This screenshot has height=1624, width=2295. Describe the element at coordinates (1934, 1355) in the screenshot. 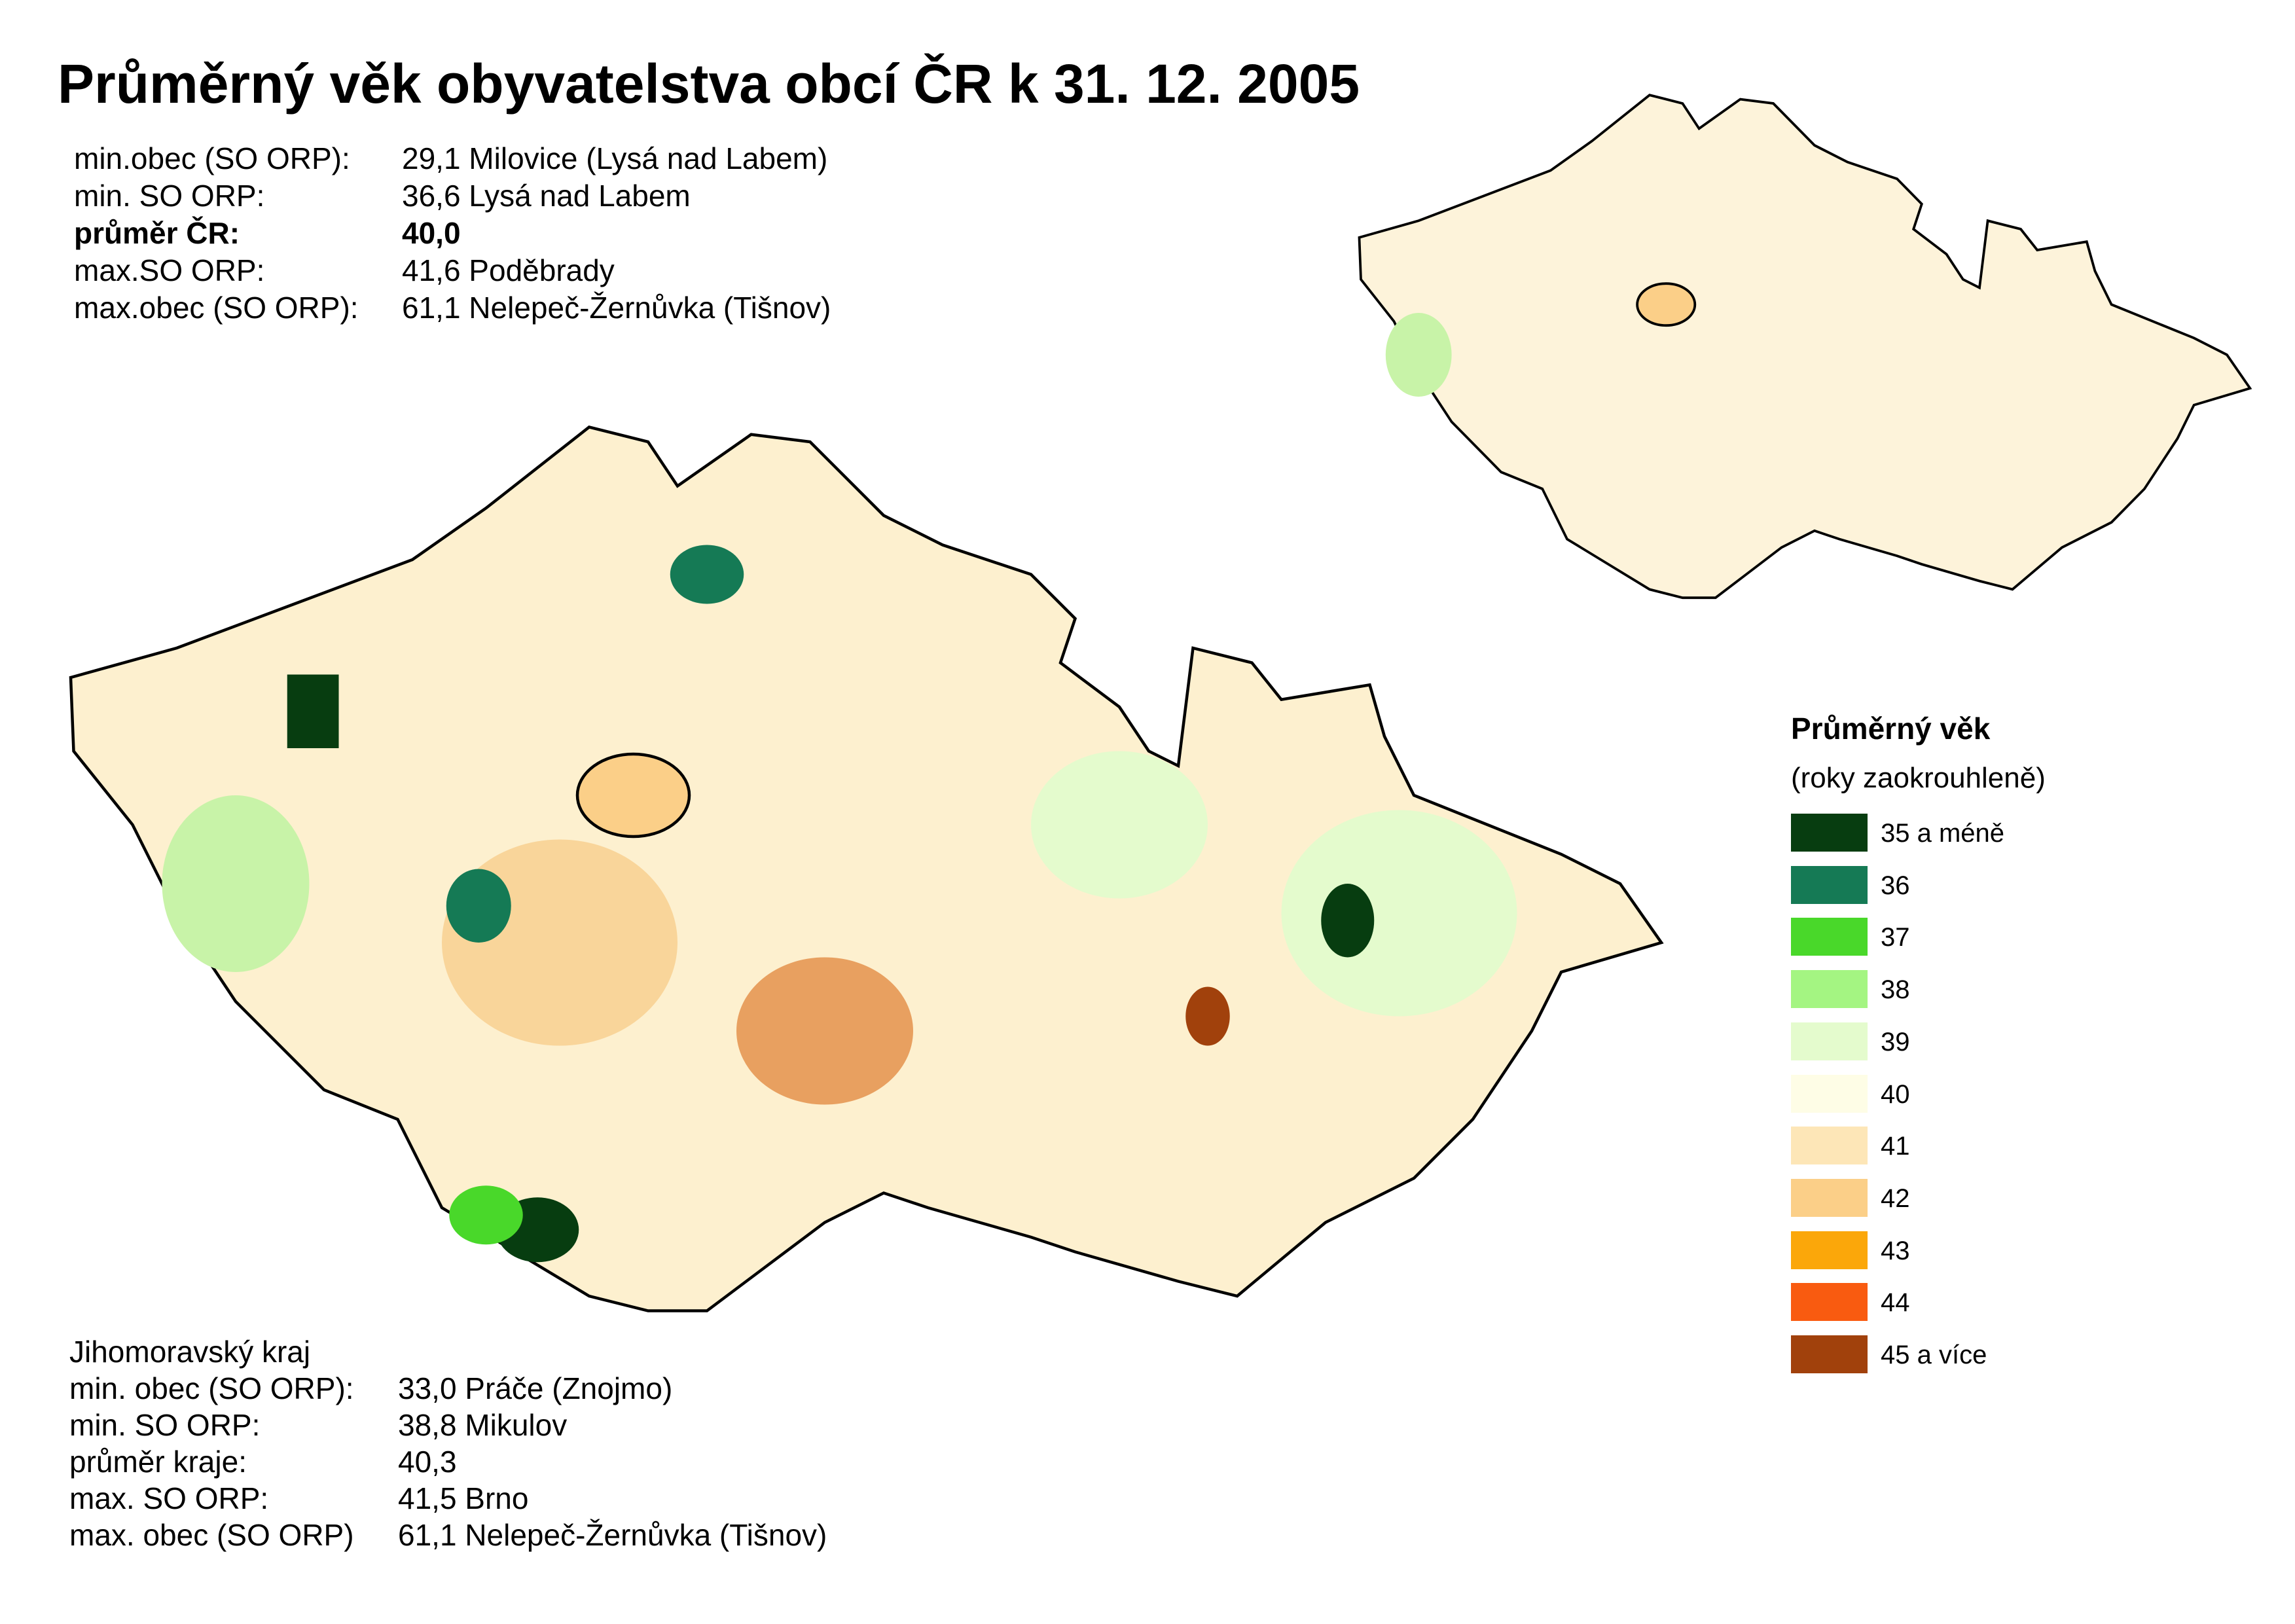

I see `legend-label: 45 a více` at that location.